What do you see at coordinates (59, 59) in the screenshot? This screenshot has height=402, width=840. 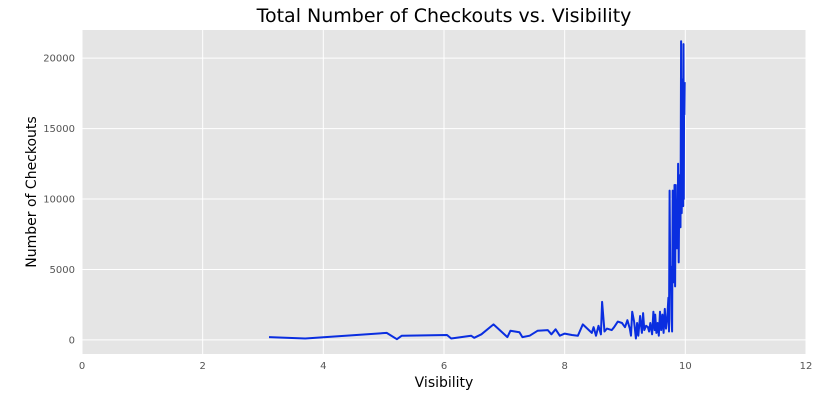 I see `y-tick-label: 20000` at bounding box center [59, 59].